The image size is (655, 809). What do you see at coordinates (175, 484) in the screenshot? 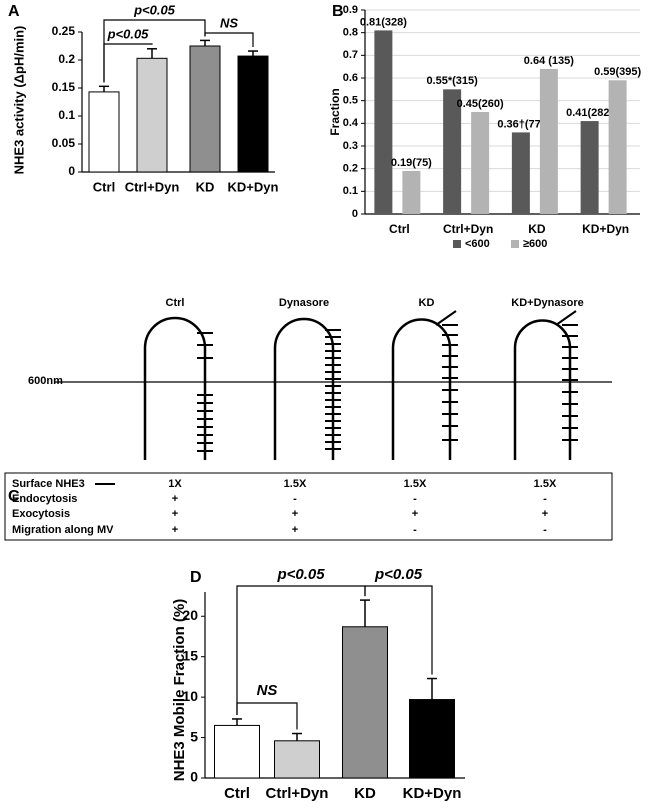
I see `table-cell: 1X` at bounding box center [175, 484].